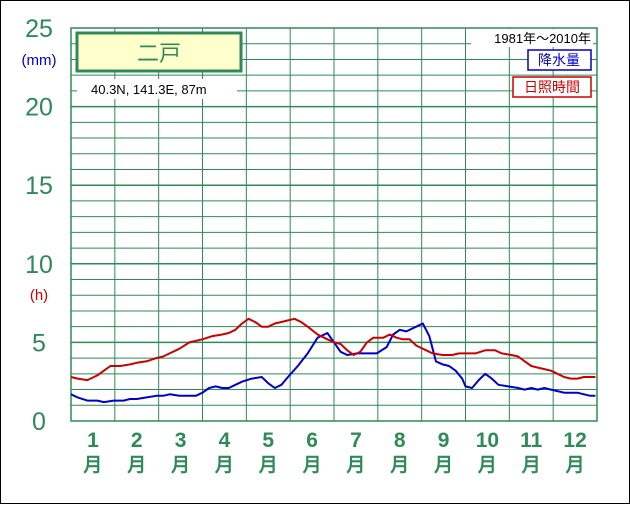  I want to click on station-name: 二戸, so click(159, 53).